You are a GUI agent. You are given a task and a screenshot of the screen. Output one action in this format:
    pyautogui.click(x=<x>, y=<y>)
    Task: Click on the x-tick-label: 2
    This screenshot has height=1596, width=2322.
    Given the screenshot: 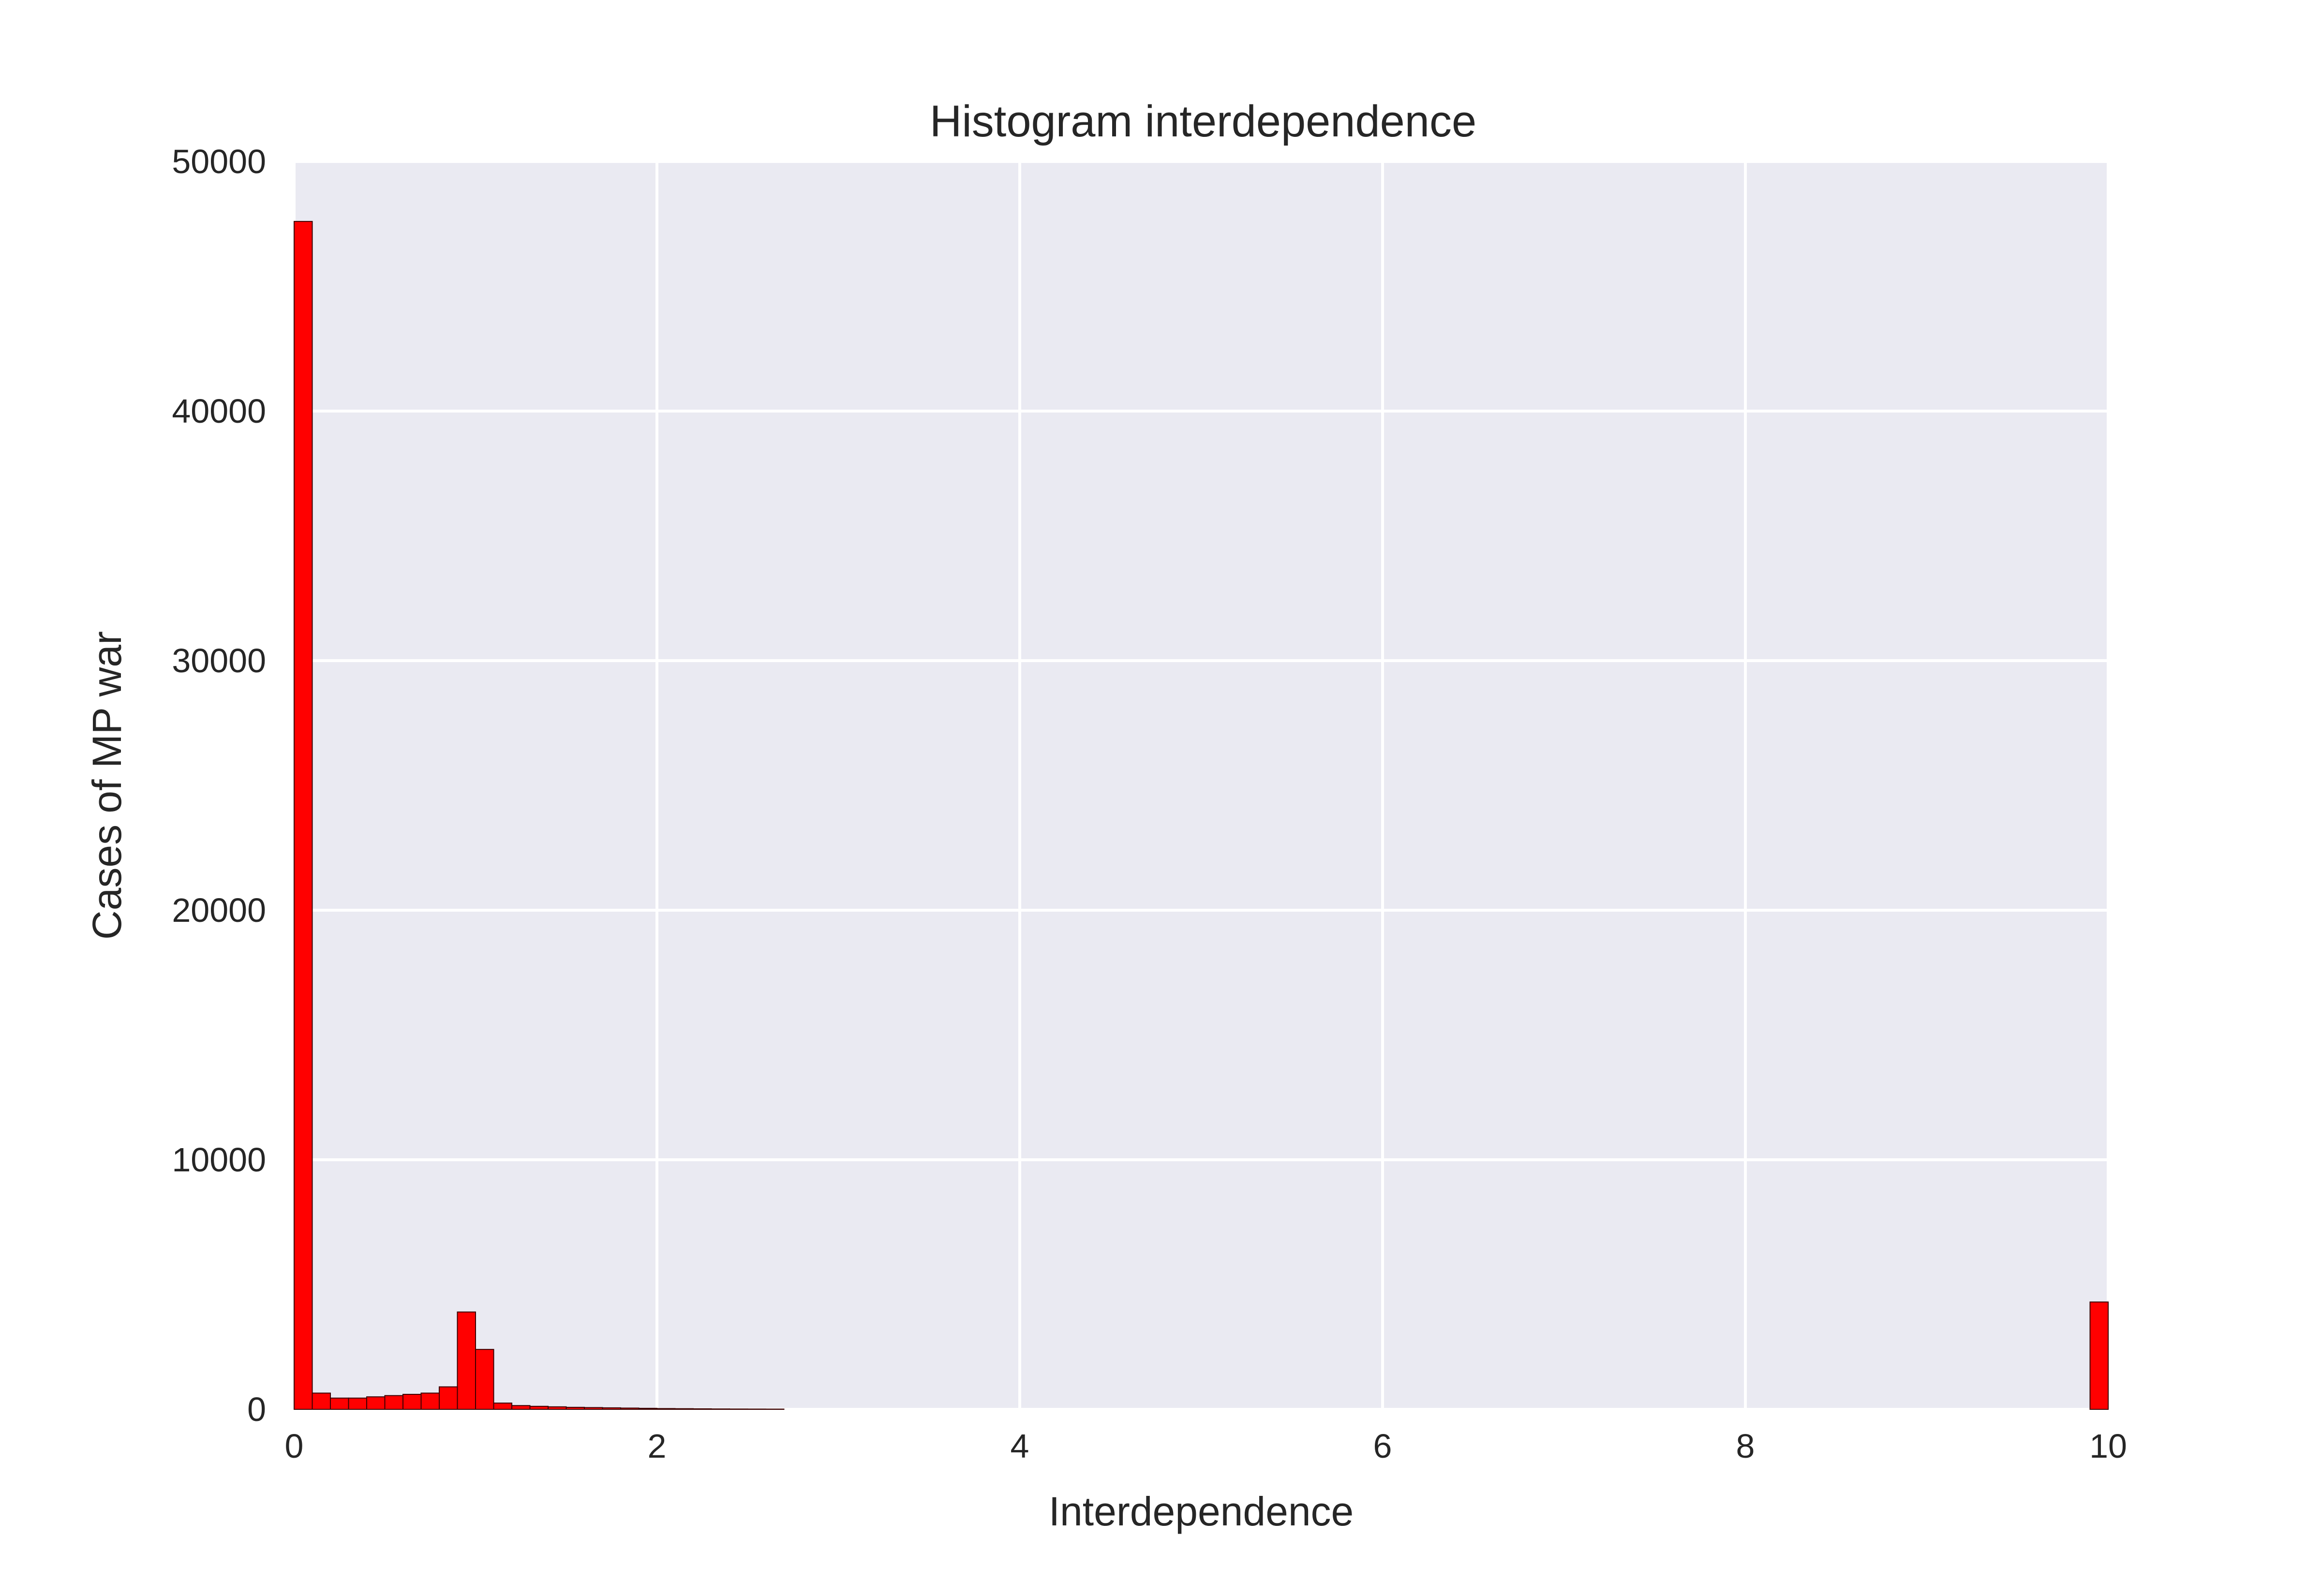 What is the action you would take?
    pyautogui.click(x=657, y=1446)
    